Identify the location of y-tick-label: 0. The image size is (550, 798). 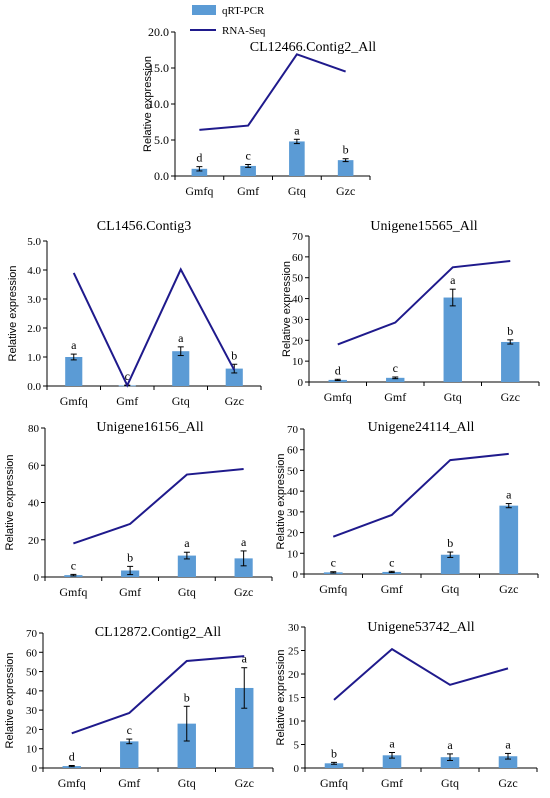
(37, 578).